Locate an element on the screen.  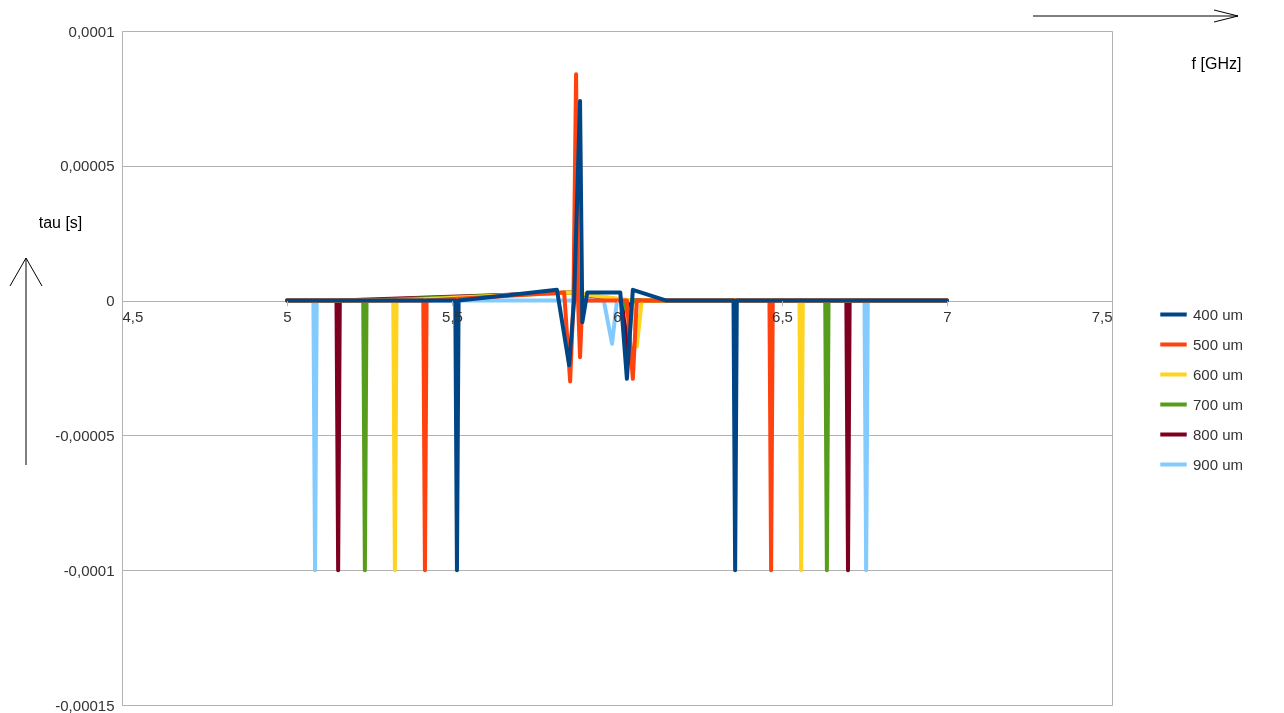
x-tick-label: 5 is located at coordinates (287, 317).